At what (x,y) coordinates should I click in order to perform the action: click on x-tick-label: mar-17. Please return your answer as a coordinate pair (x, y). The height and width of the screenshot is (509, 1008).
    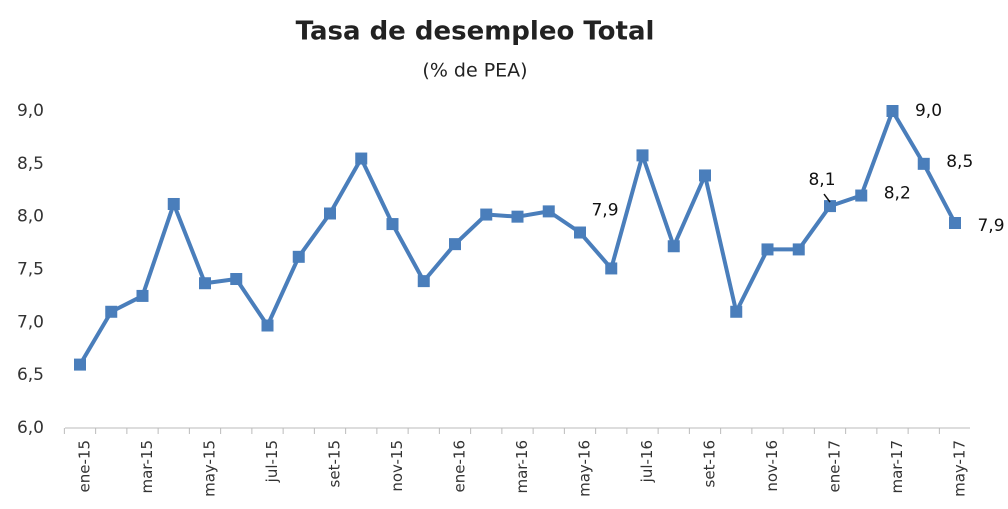
    Looking at the image, I should click on (897, 467).